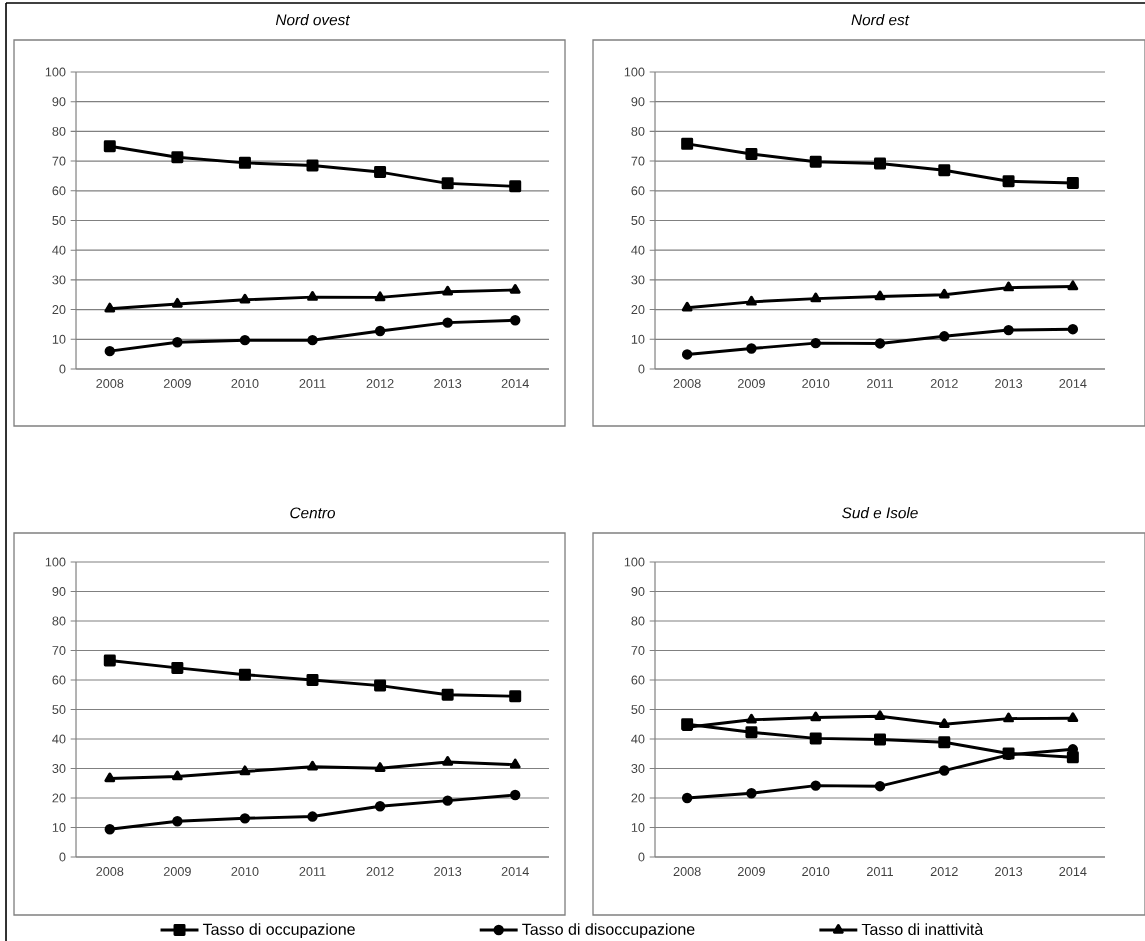 This screenshot has height=941, width=1145. Describe the element at coordinates (313, 513) in the screenshot. I see `chart-title: Centro` at that location.